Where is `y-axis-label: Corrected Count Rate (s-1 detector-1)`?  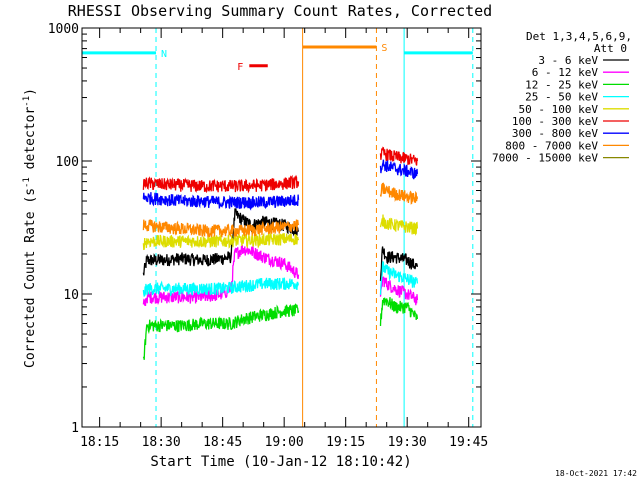 y-axis-label: Corrected Count Rate (s-1 detector-1) is located at coordinates (30, 228).